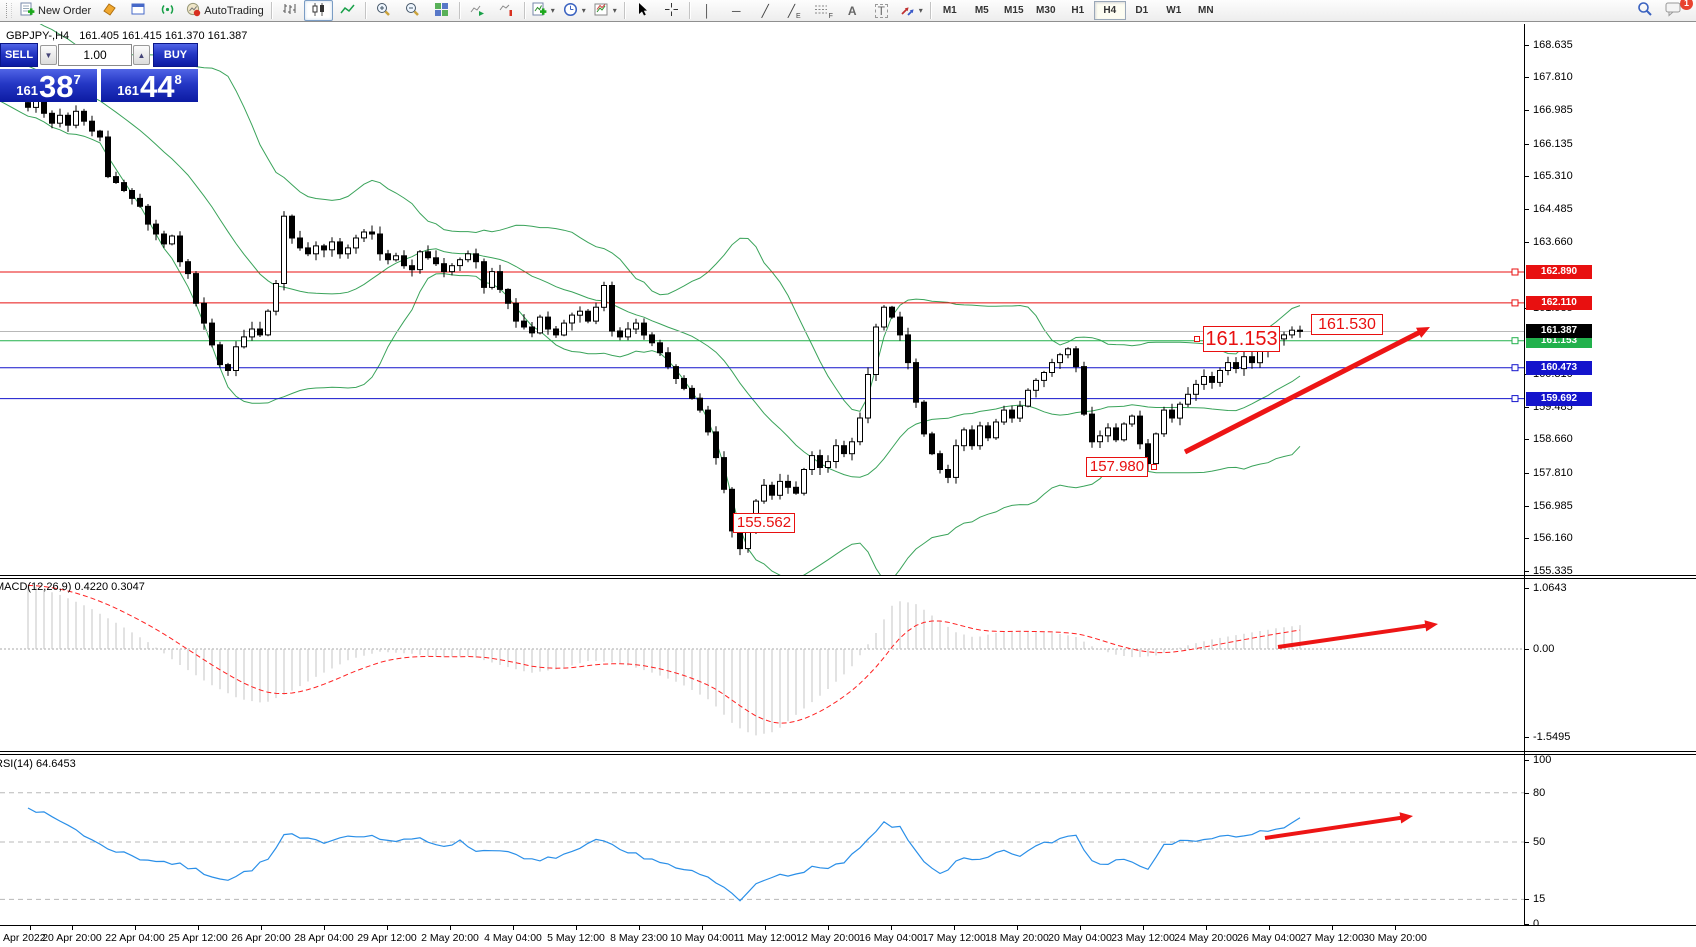 This screenshot has width=1696, height=947. Describe the element at coordinates (881, 10) in the screenshot. I see `text-label-tool: T` at that location.